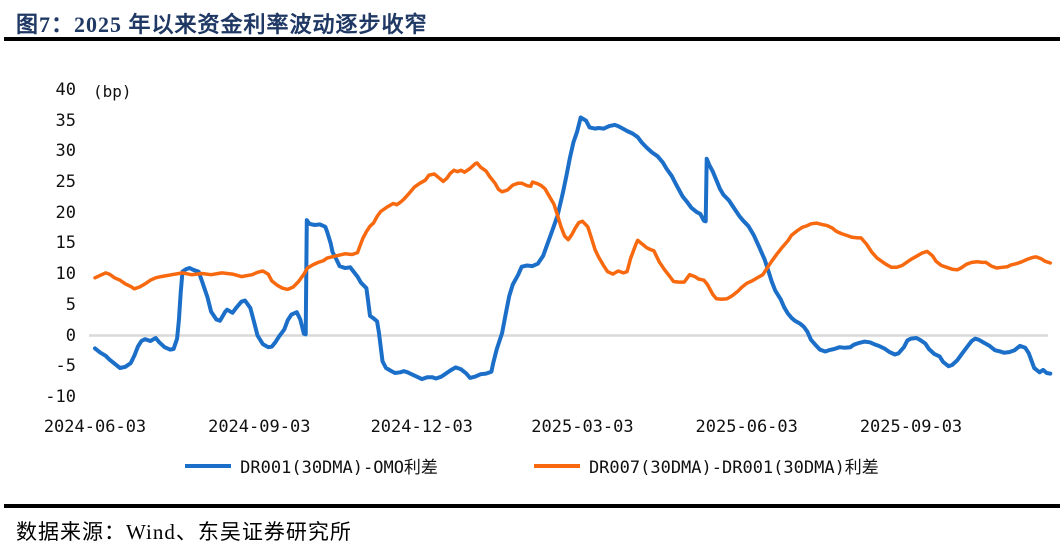  What do you see at coordinates (60, 396) in the screenshot?
I see `y-tick-label: -10` at bounding box center [60, 396].